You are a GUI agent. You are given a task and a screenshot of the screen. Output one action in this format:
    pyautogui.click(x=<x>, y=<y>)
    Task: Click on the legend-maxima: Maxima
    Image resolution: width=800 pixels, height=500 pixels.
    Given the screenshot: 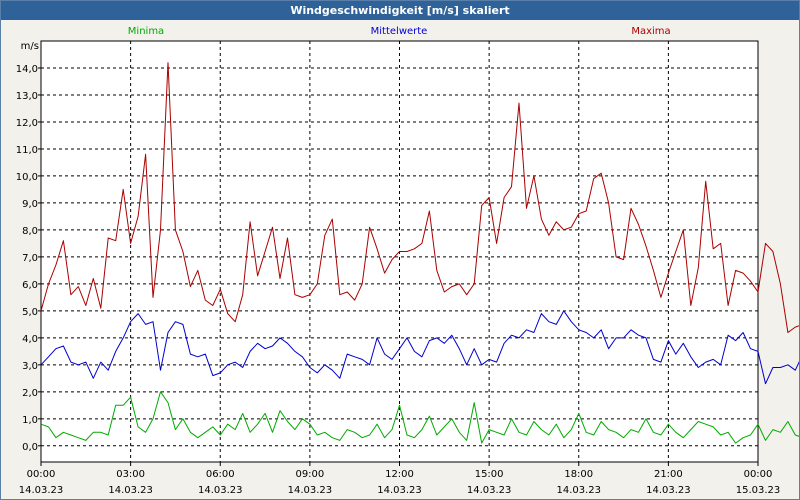 What is the action you would take?
    pyautogui.click(x=650, y=31)
    